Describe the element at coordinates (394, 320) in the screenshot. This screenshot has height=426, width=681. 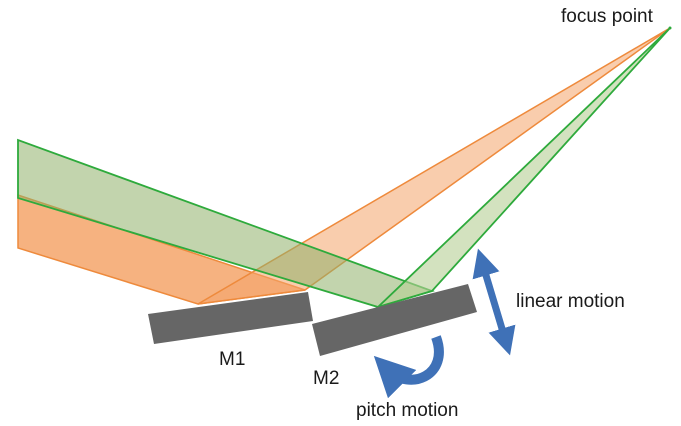
I see `mirror-m2` at that location.